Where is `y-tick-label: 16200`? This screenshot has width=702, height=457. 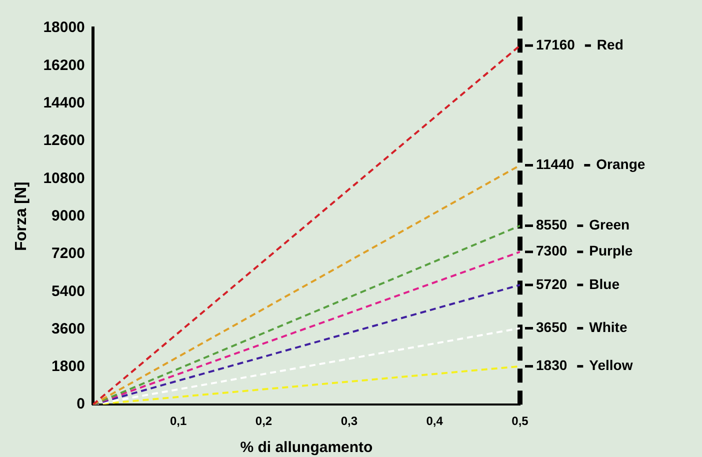 y-tick-label: 16200 is located at coordinates (64, 65).